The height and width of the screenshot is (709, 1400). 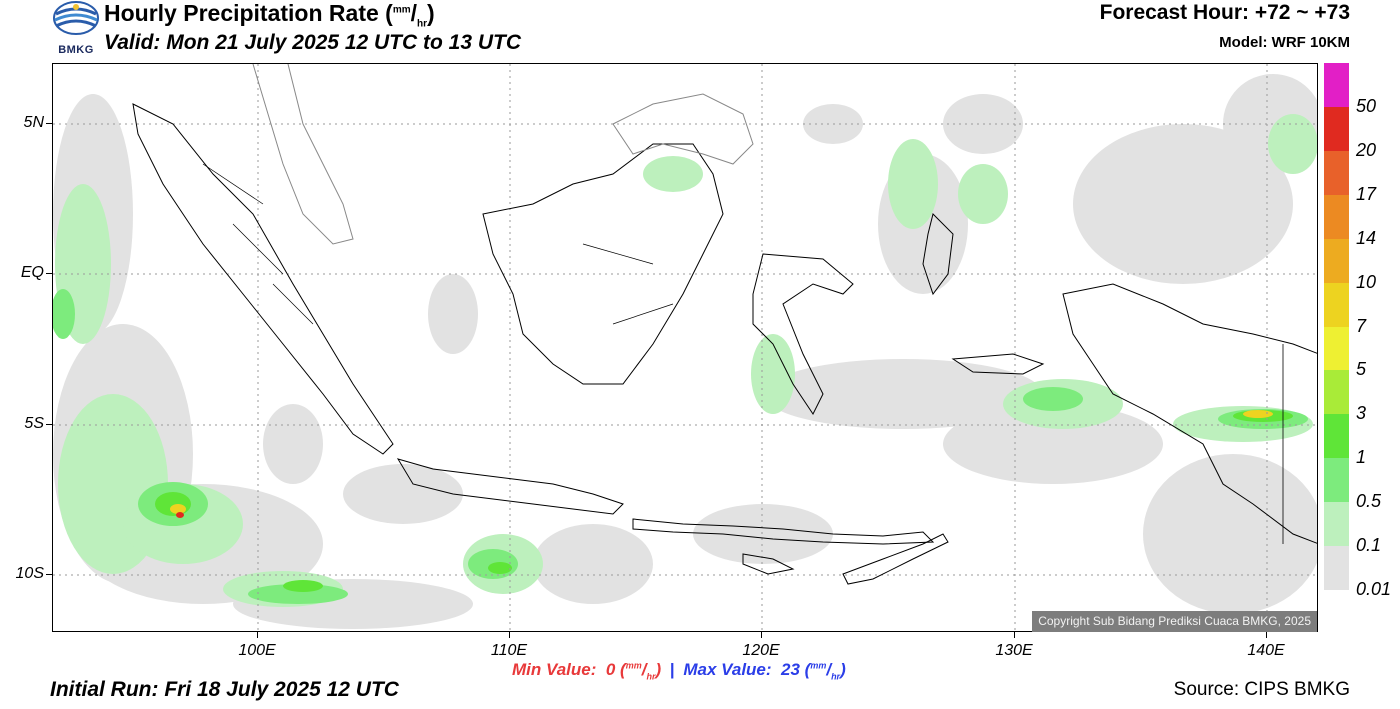 I want to click on legend-label: 3, so click(x=1361, y=413).